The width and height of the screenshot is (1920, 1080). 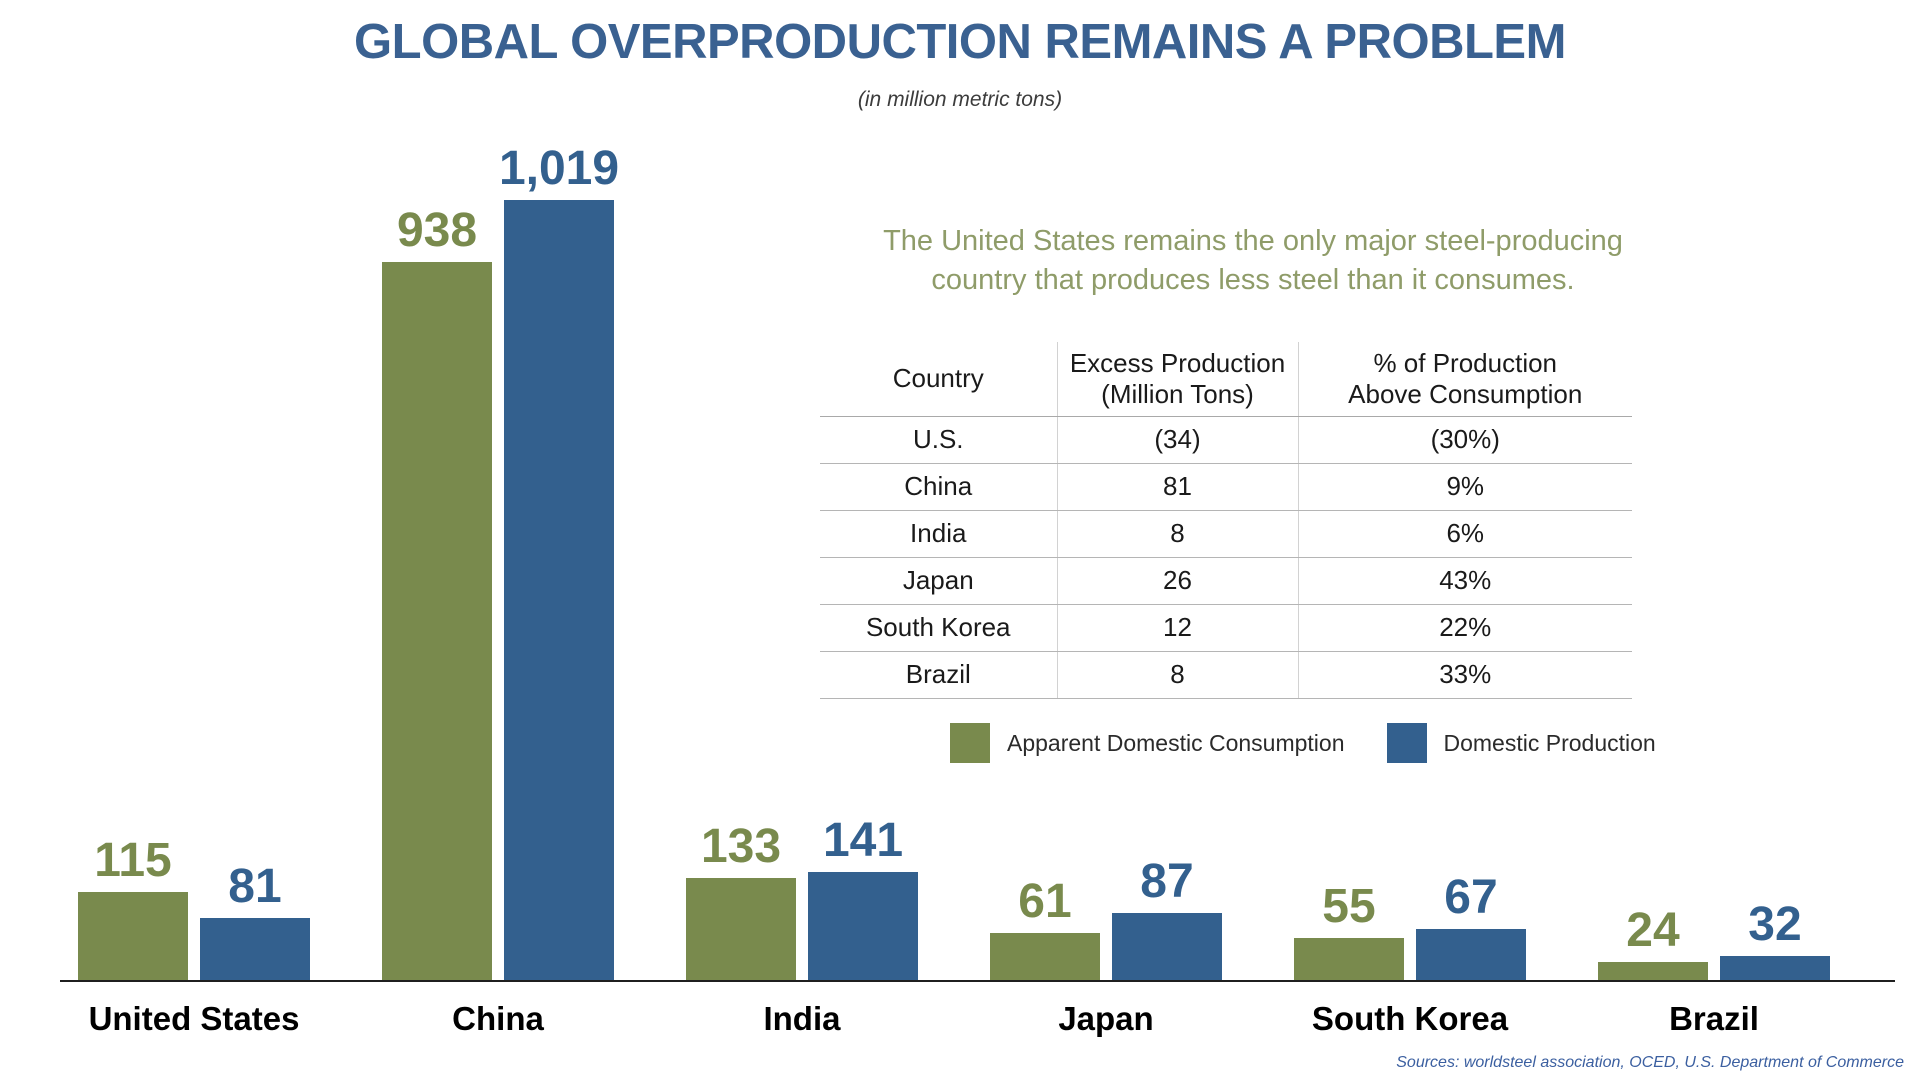 What do you see at coordinates (960, 42) in the screenshot?
I see `page-title: GLOBAL OVERPRODUCTION REMAINS A PROBLEM` at bounding box center [960, 42].